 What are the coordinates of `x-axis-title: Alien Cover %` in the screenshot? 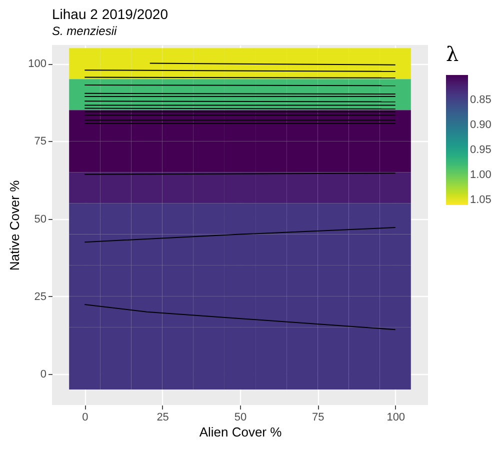 It's located at (240, 432).